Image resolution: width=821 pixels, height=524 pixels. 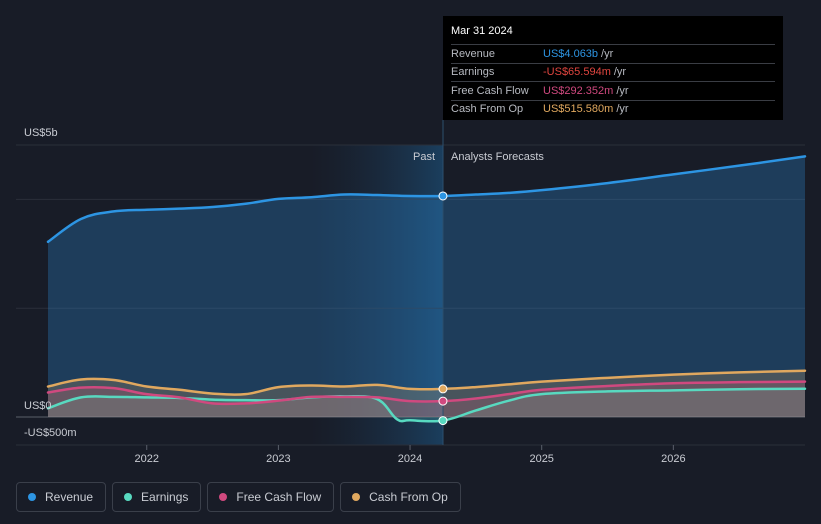 What do you see at coordinates (443, 196) in the screenshot?
I see `revenue-marker` at bounding box center [443, 196].